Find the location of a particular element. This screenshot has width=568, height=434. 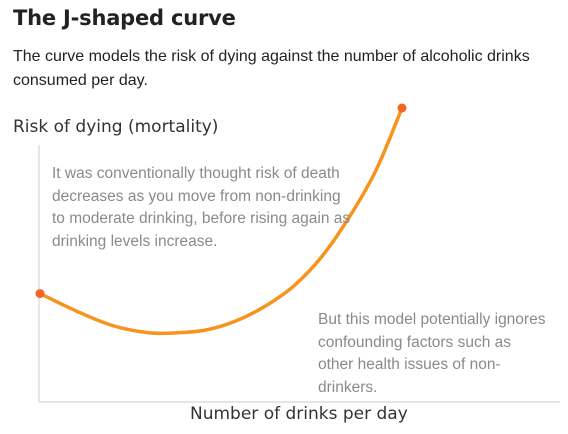

x-axis-label: Number of drinks per day is located at coordinates (299, 414).